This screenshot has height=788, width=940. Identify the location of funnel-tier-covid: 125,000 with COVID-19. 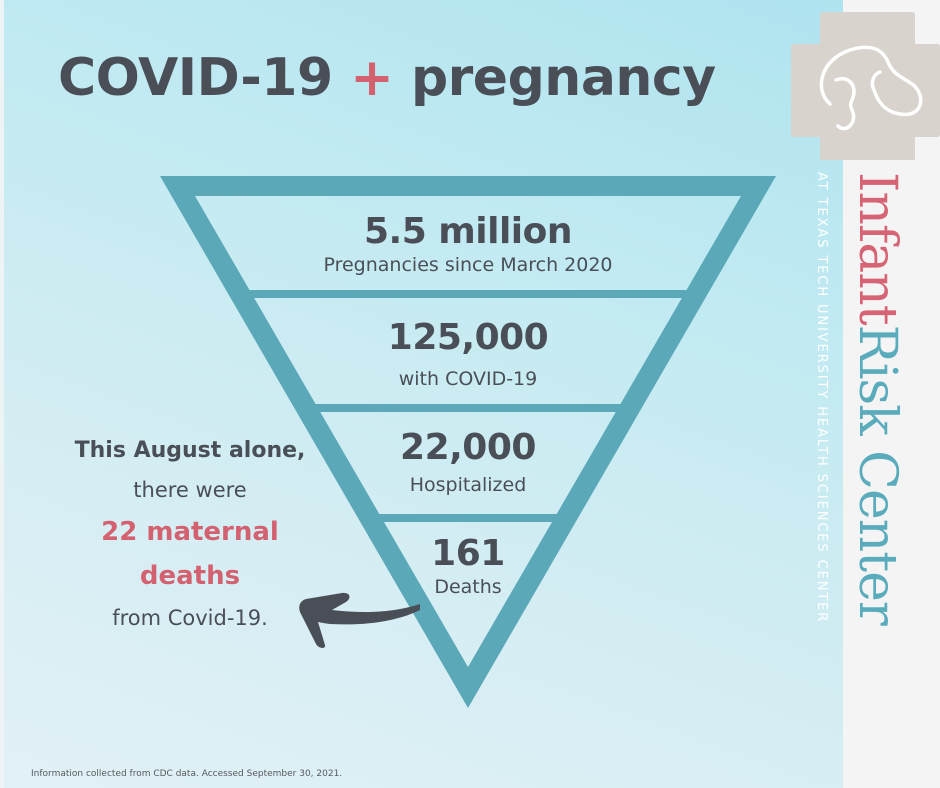
(468, 355).